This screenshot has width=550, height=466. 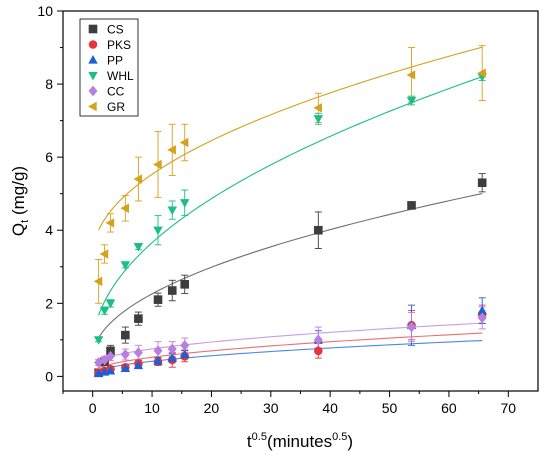 I want to click on legend-label-whl: WHL, so click(x=120, y=76).